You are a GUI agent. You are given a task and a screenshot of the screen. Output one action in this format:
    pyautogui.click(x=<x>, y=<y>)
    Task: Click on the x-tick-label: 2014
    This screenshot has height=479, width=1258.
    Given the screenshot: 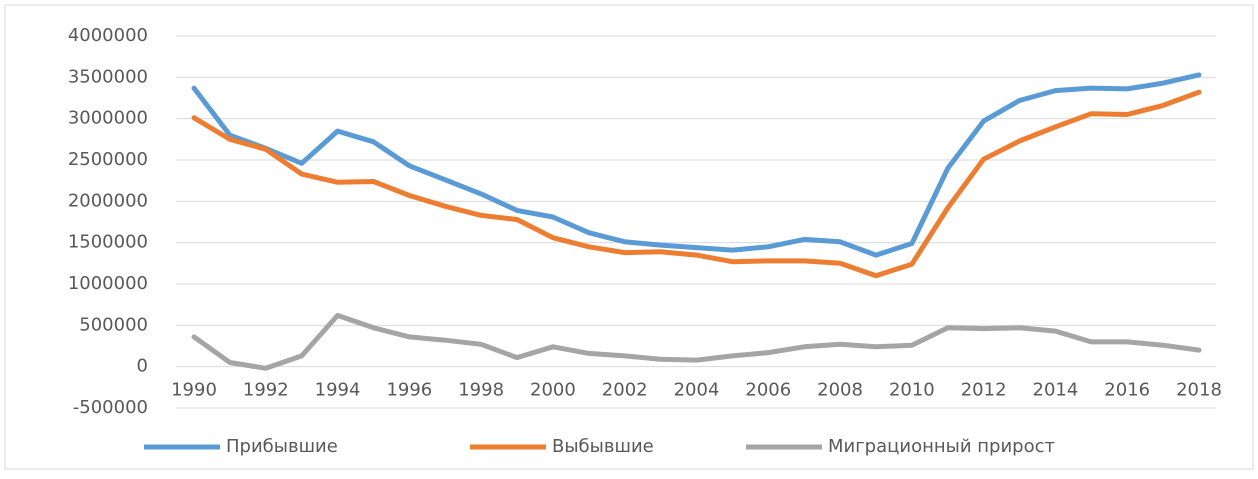 What is the action you would take?
    pyautogui.click(x=1056, y=390)
    